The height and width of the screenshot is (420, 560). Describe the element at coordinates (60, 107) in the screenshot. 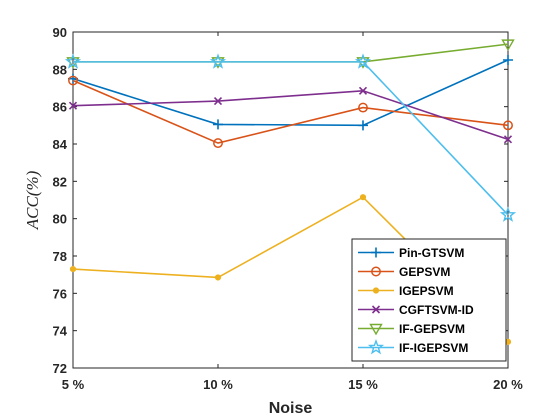

I see `y-tick-label: 86` at that location.